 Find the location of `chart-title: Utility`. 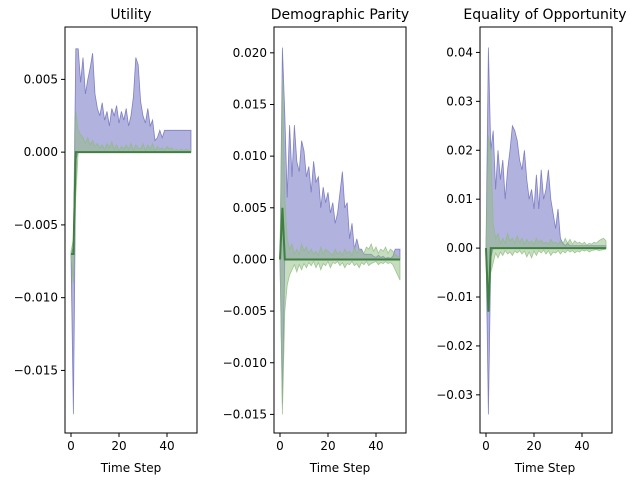

chart-title: Utility is located at coordinates (130, 15).